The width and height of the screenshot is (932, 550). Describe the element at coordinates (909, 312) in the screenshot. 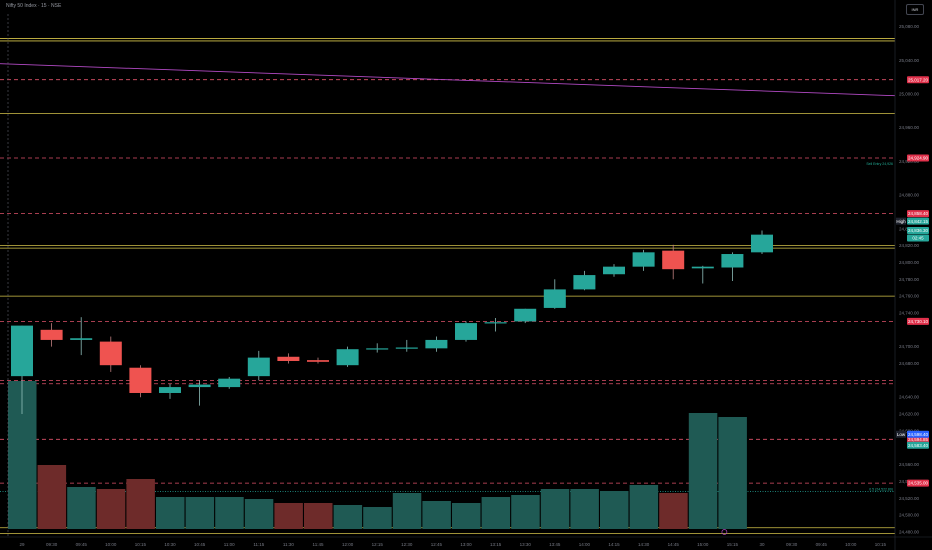

I see `y-tick-label: 24,740.00` at that location.